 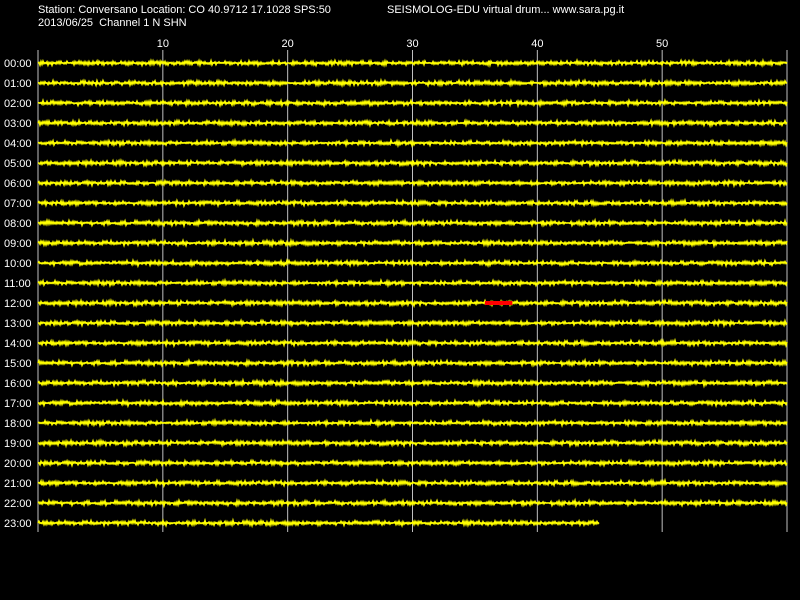 What do you see at coordinates (18, 64) in the screenshot?
I see `hour-label-0000: 00:00` at bounding box center [18, 64].